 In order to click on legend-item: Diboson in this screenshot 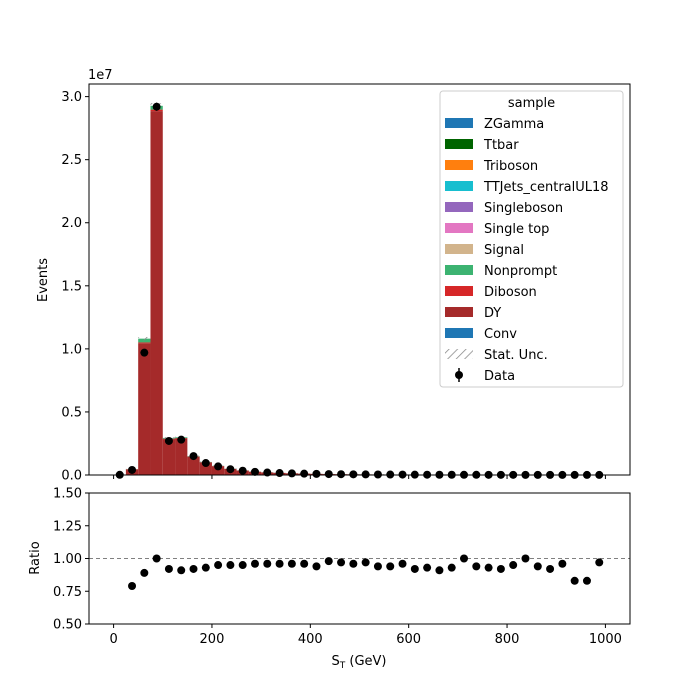, I will do `click(491, 292)`.